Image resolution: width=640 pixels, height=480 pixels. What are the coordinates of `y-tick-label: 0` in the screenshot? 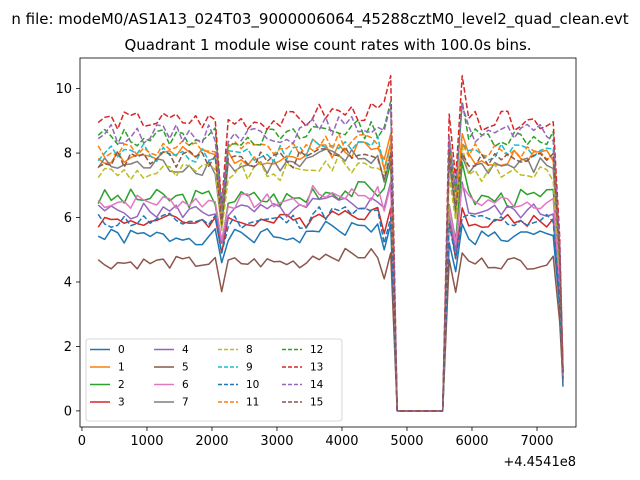 It's located at (68, 411).